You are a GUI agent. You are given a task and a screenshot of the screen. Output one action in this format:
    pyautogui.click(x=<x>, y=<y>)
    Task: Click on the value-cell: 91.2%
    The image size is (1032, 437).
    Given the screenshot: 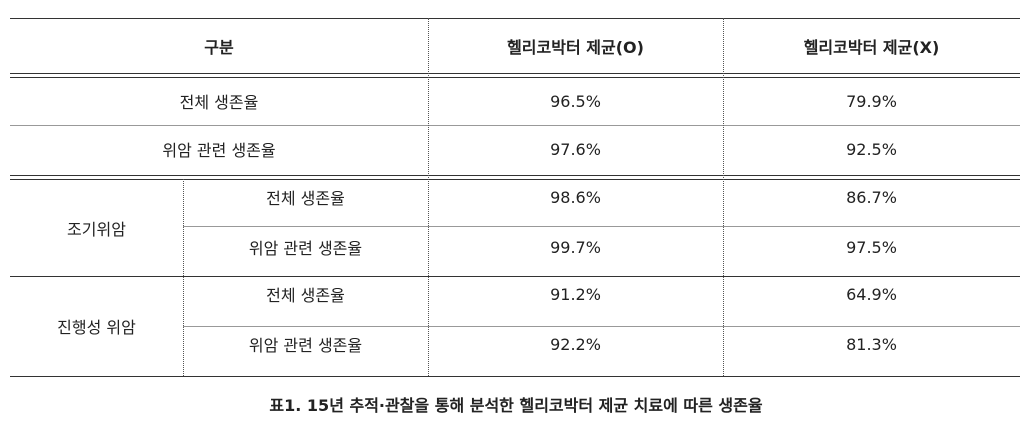 What is the action you would take?
    pyautogui.click(x=575, y=294)
    